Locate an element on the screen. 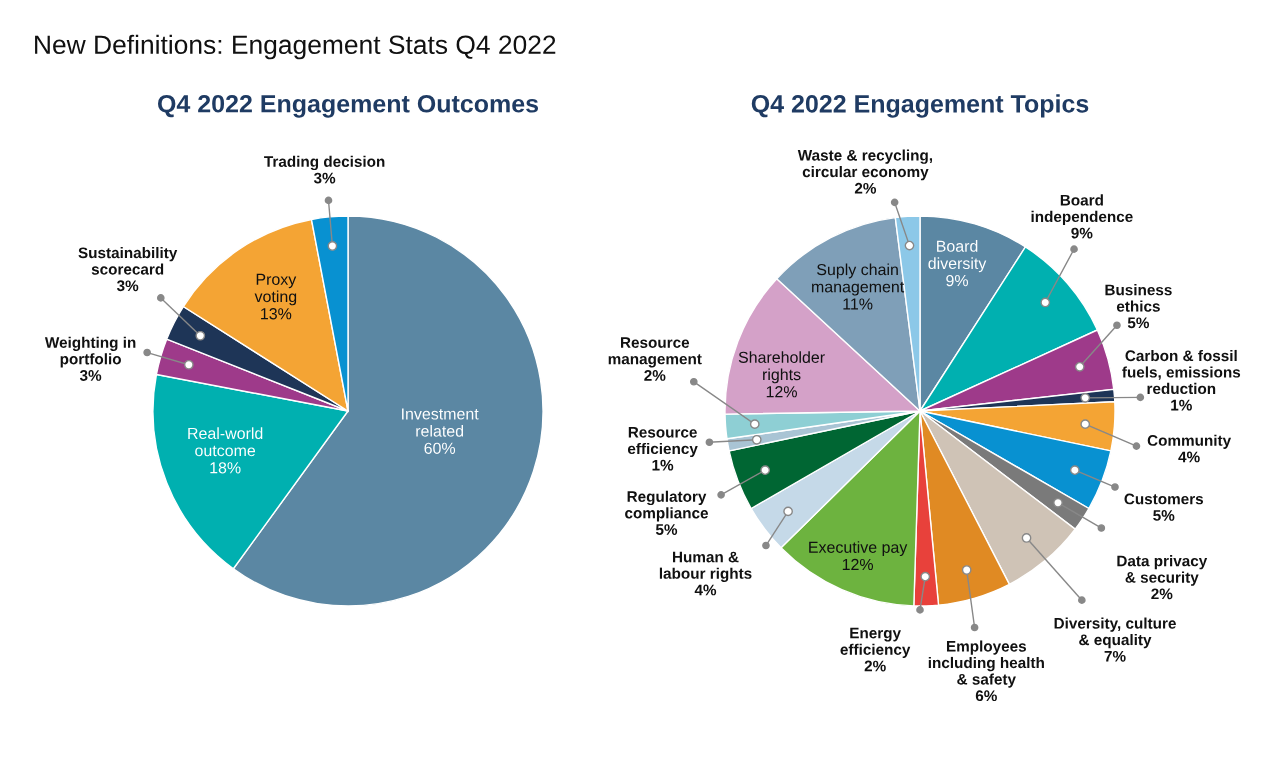 The width and height of the screenshot is (1266, 781). slice-label: Employees including health & safety is located at coordinates (986, 664).